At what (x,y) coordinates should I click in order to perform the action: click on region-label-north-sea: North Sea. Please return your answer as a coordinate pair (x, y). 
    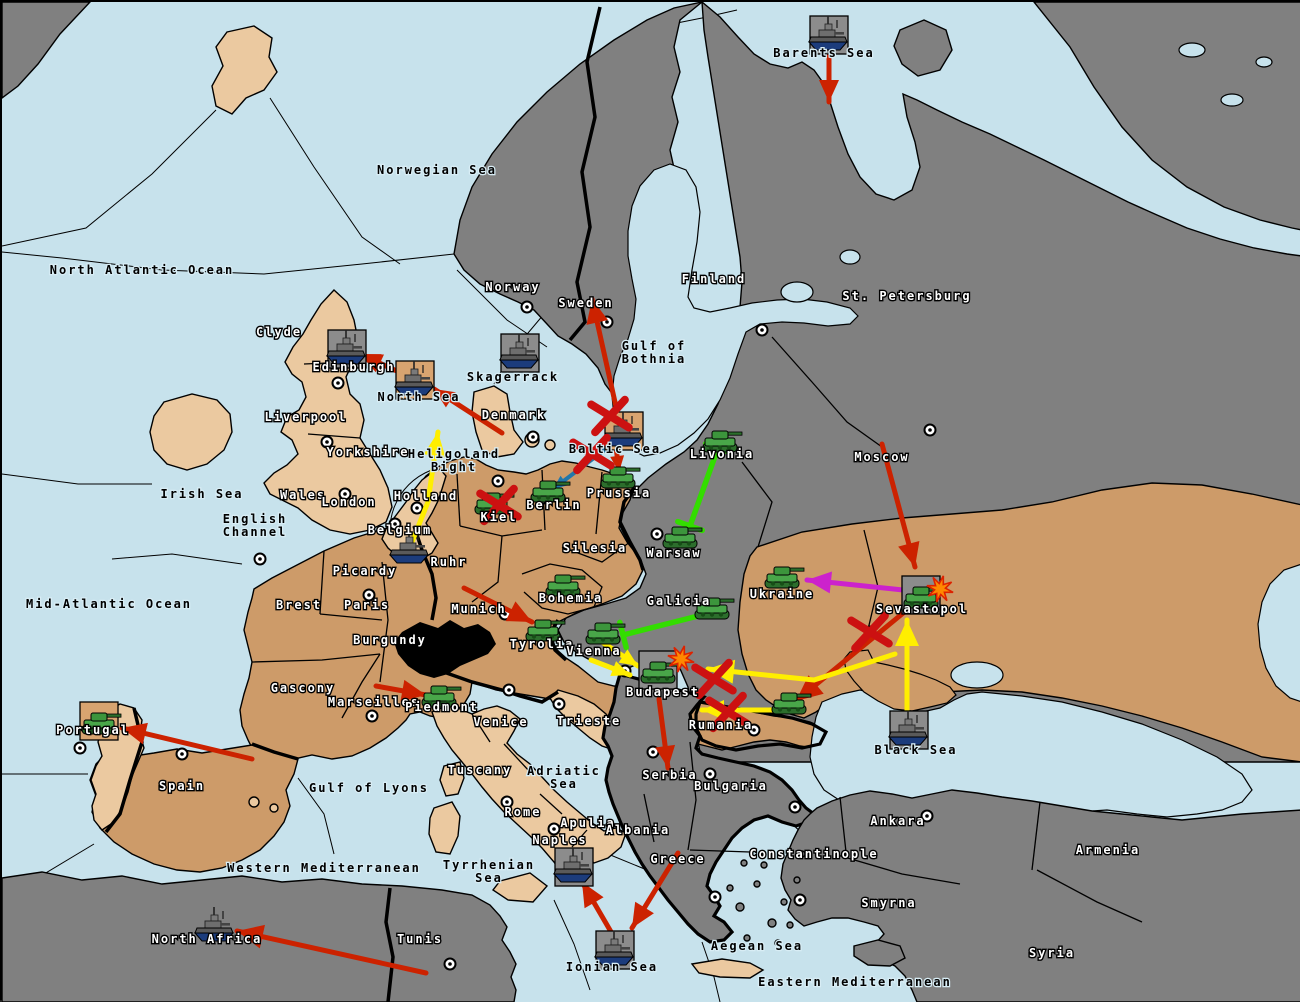
    Looking at the image, I should click on (418, 397).